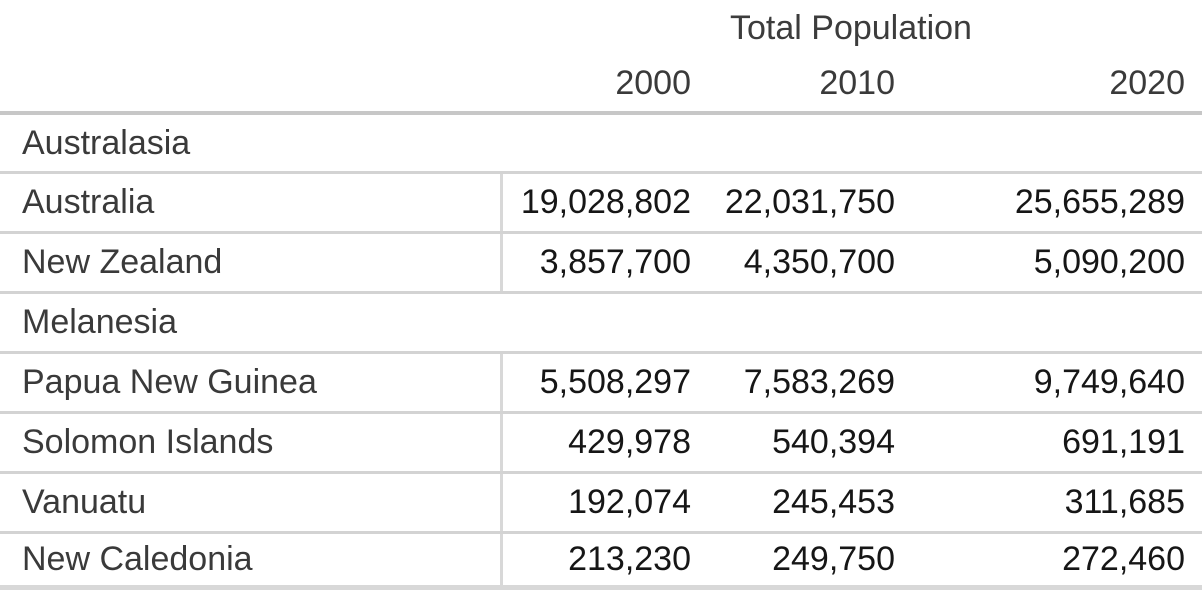 The image size is (1202, 596). I want to click on country-label: New Zealand, so click(122, 262).